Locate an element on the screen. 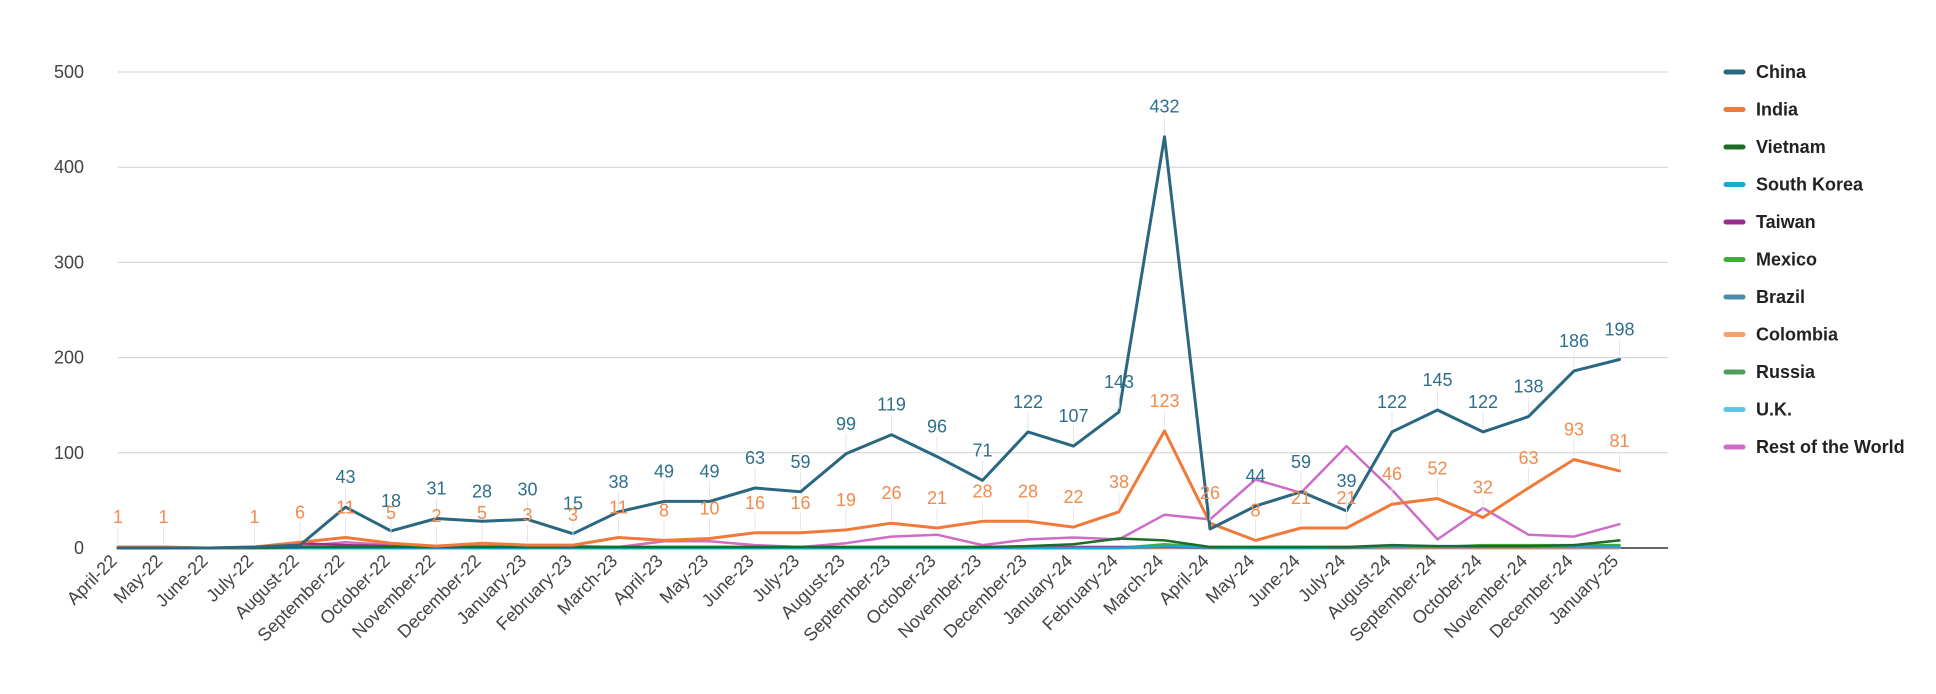 The height and width of the screenshot is (694, 1936). data-label-india: 123 is located at coordinates (1164, 401).